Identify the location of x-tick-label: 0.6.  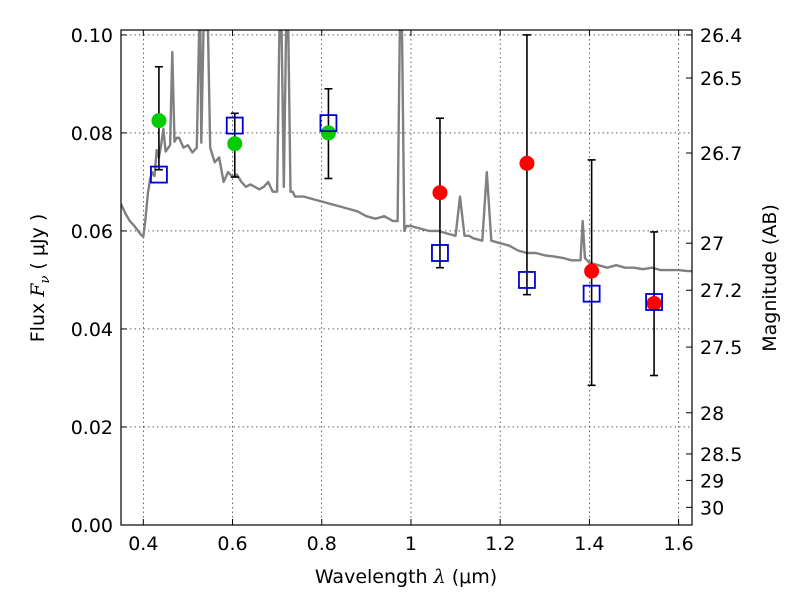
(232, 544).